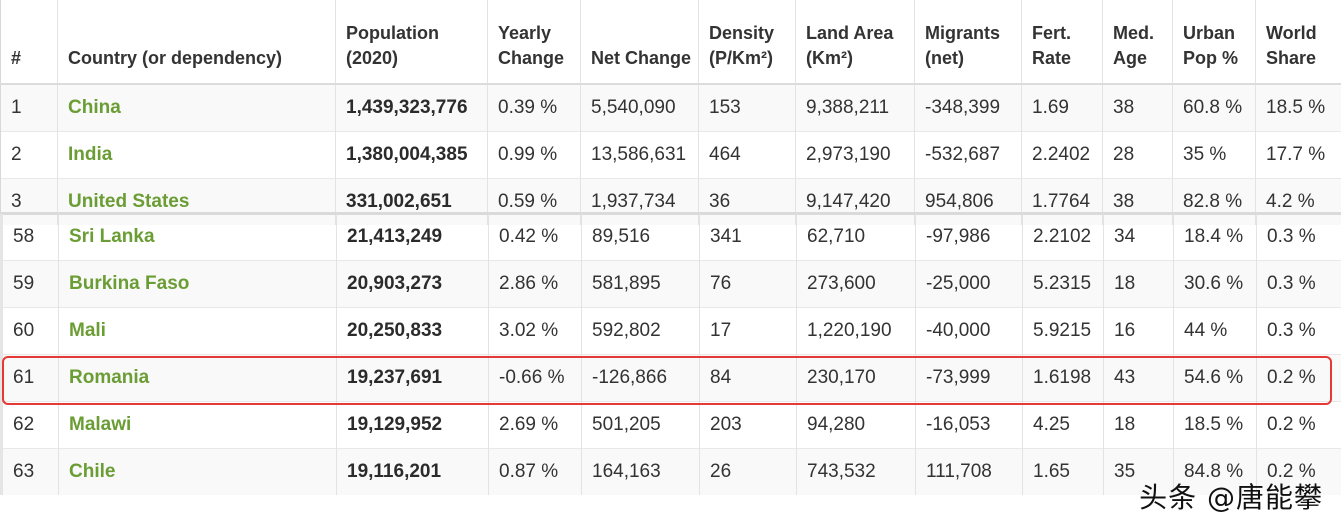  I want to click on cell-population: 21,413,249, so click(412, 237).